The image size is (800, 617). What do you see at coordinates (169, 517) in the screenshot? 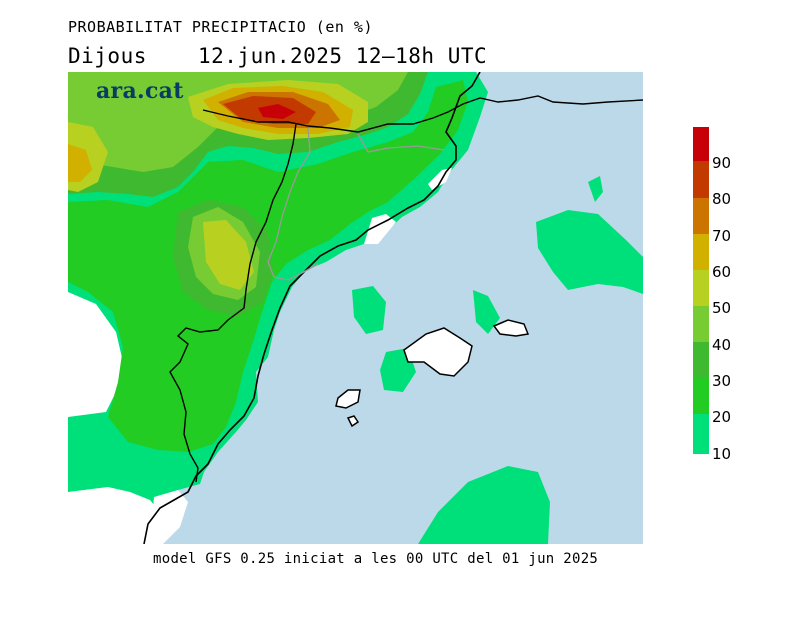
I see `low-prob-land-south` at bounding box center [169, 517].